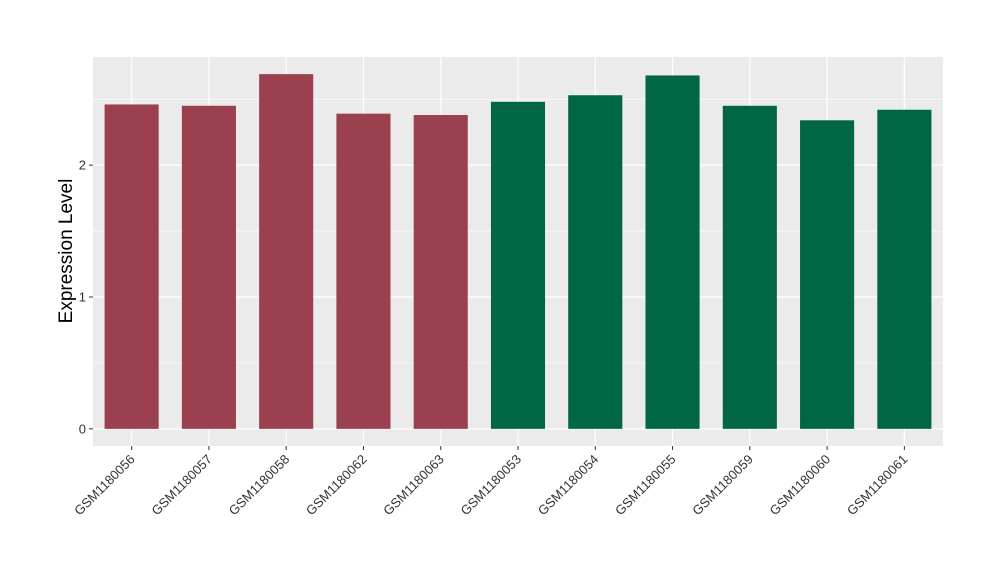  I want to click on y-tick-label: 0, so click(82, 428).